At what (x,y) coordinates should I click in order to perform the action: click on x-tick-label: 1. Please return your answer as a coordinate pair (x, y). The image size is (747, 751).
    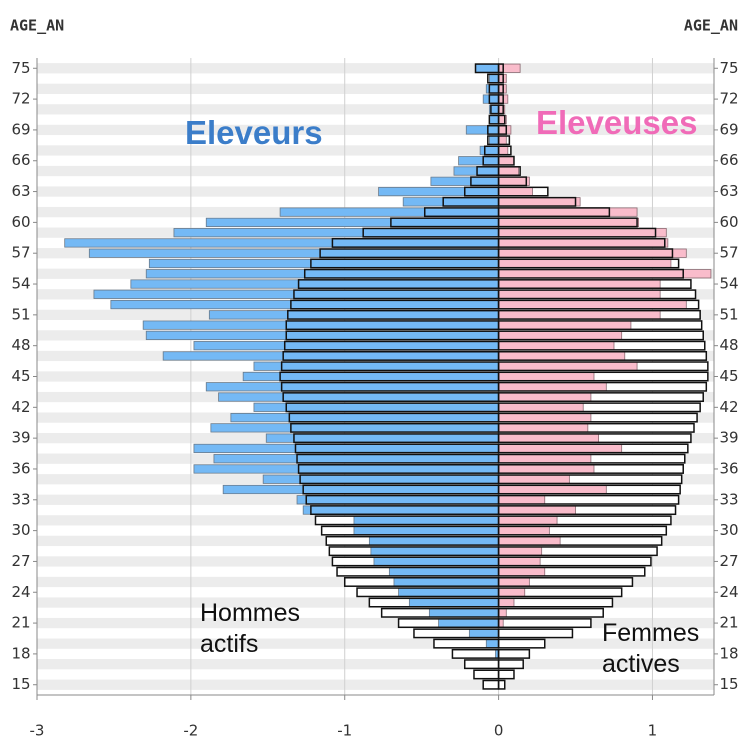
    Looking at the image, I should click on (653, 731).